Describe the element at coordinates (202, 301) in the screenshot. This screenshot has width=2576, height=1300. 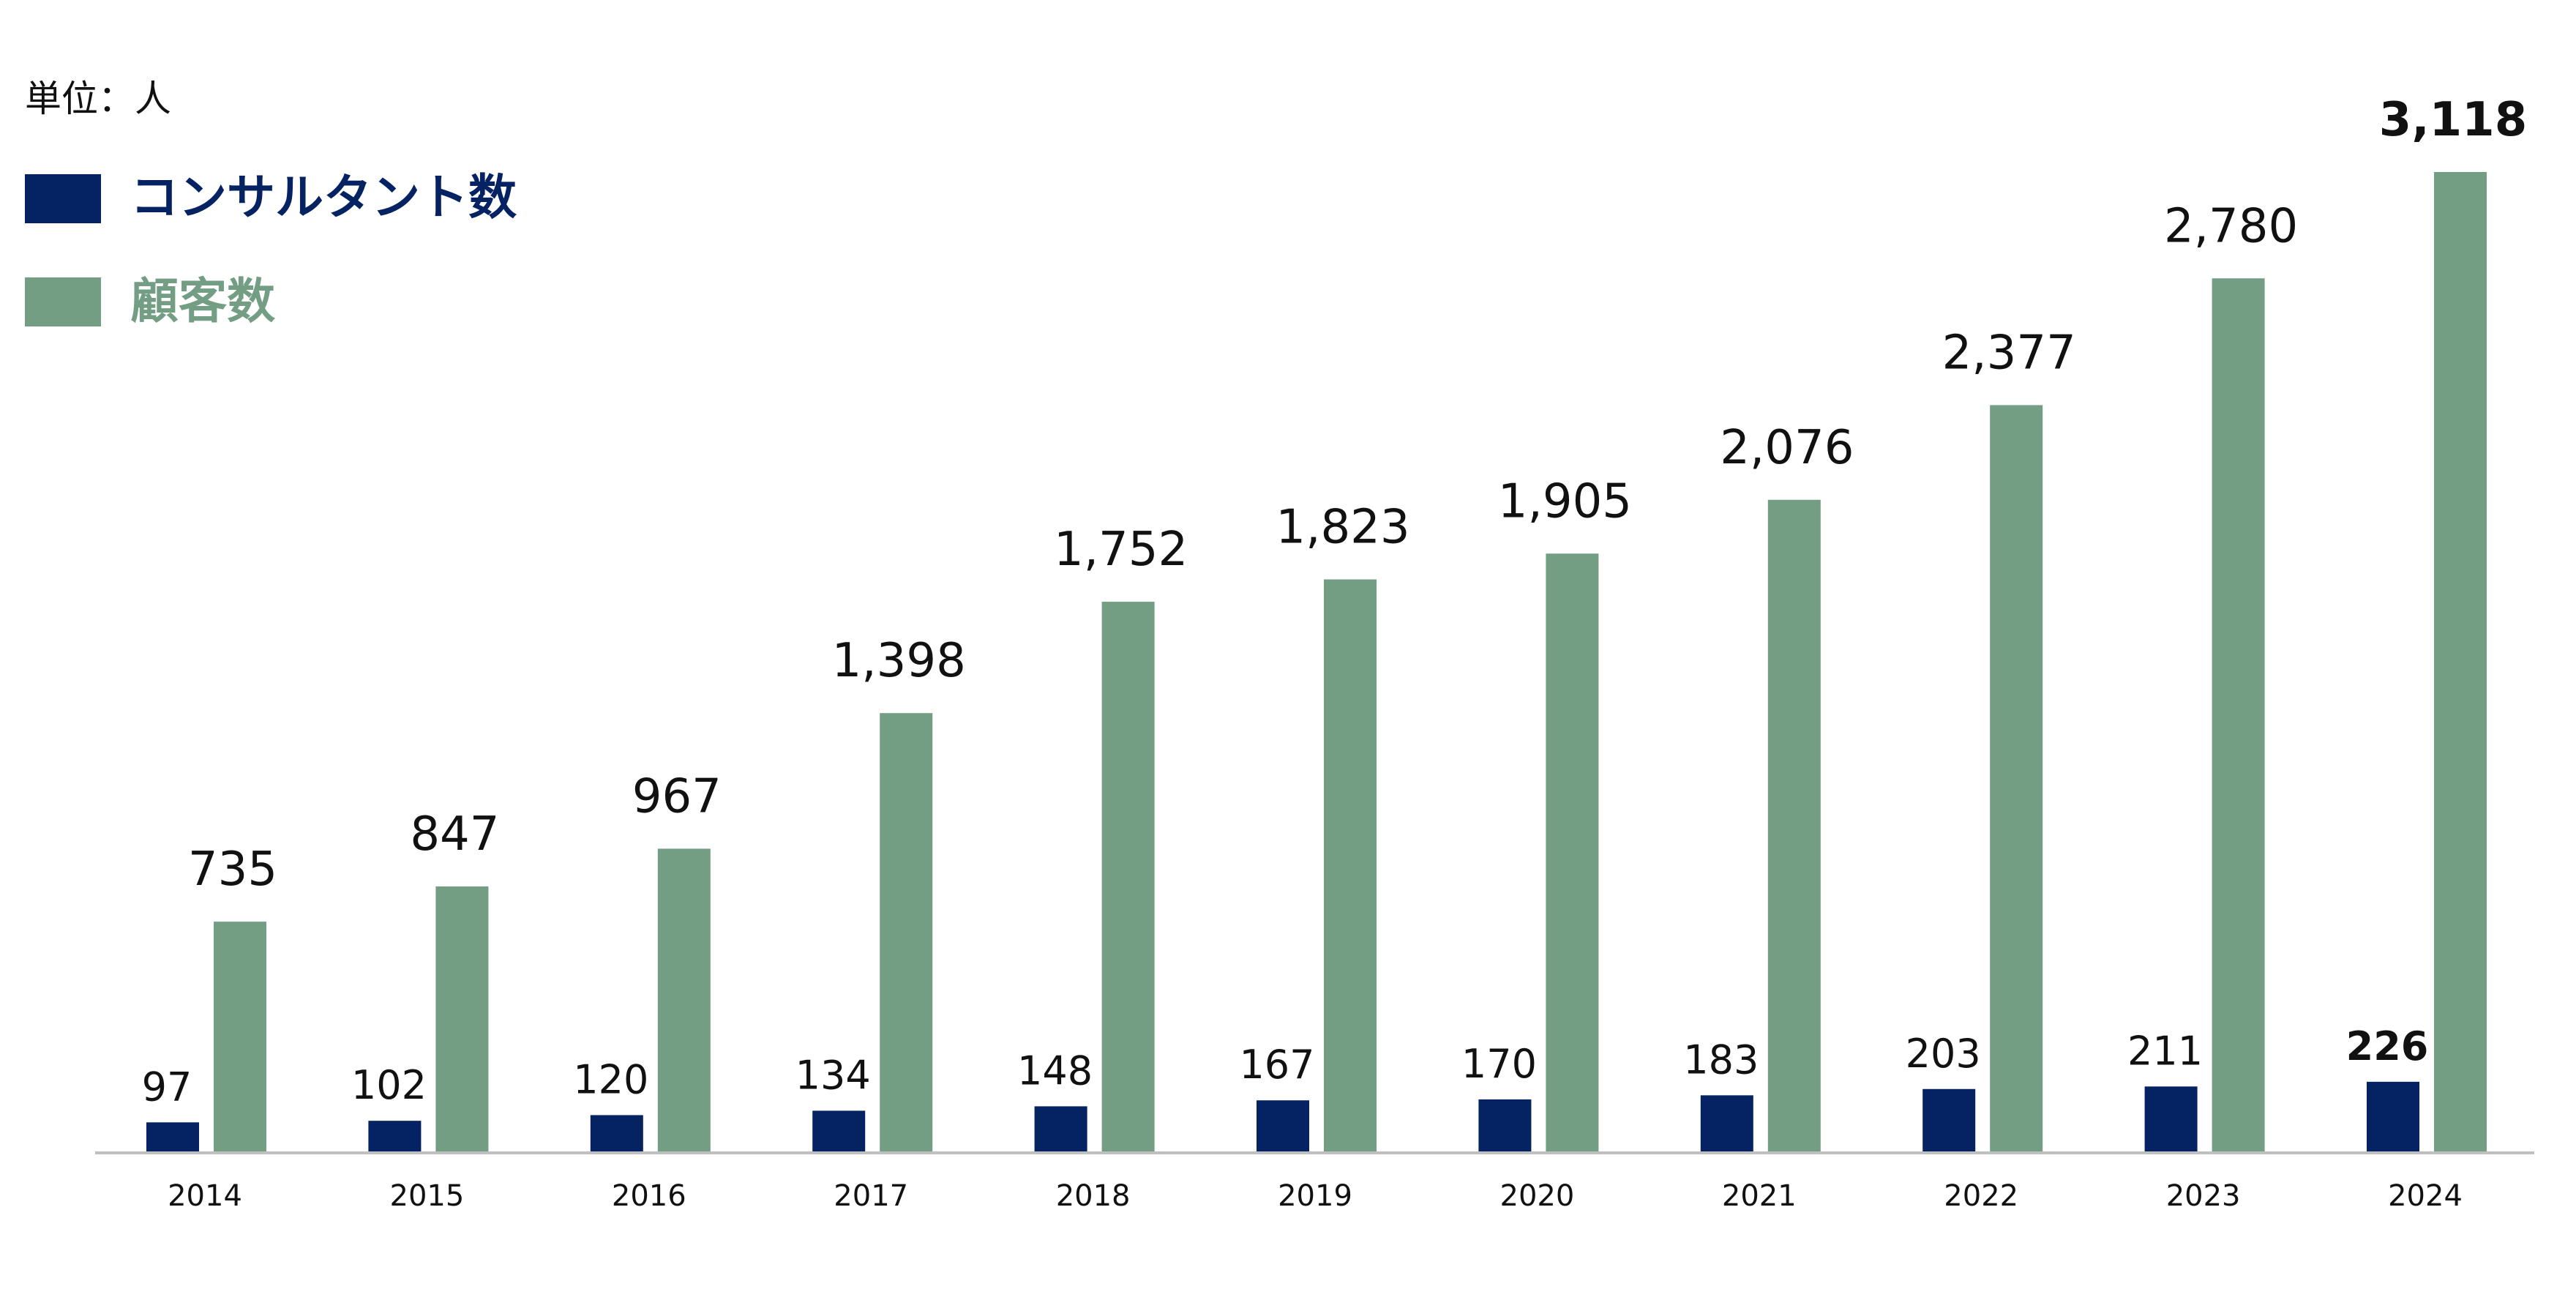
I see `legend-label-clients: 顧客数` at that location.